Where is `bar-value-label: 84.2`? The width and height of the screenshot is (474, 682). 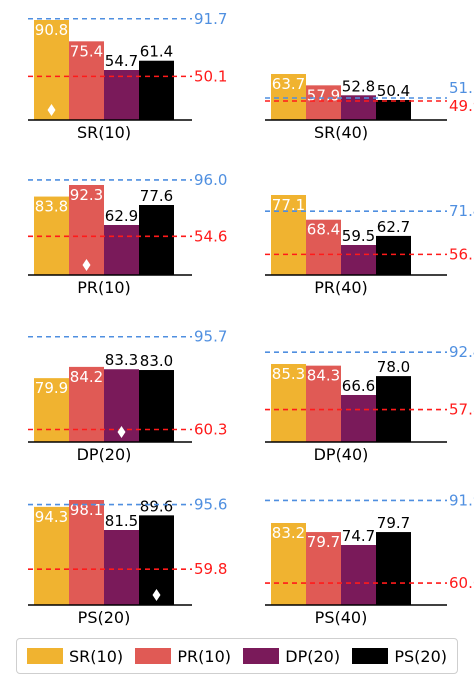
bar-value-label: 84.2 is located at coordinates (86, 377).